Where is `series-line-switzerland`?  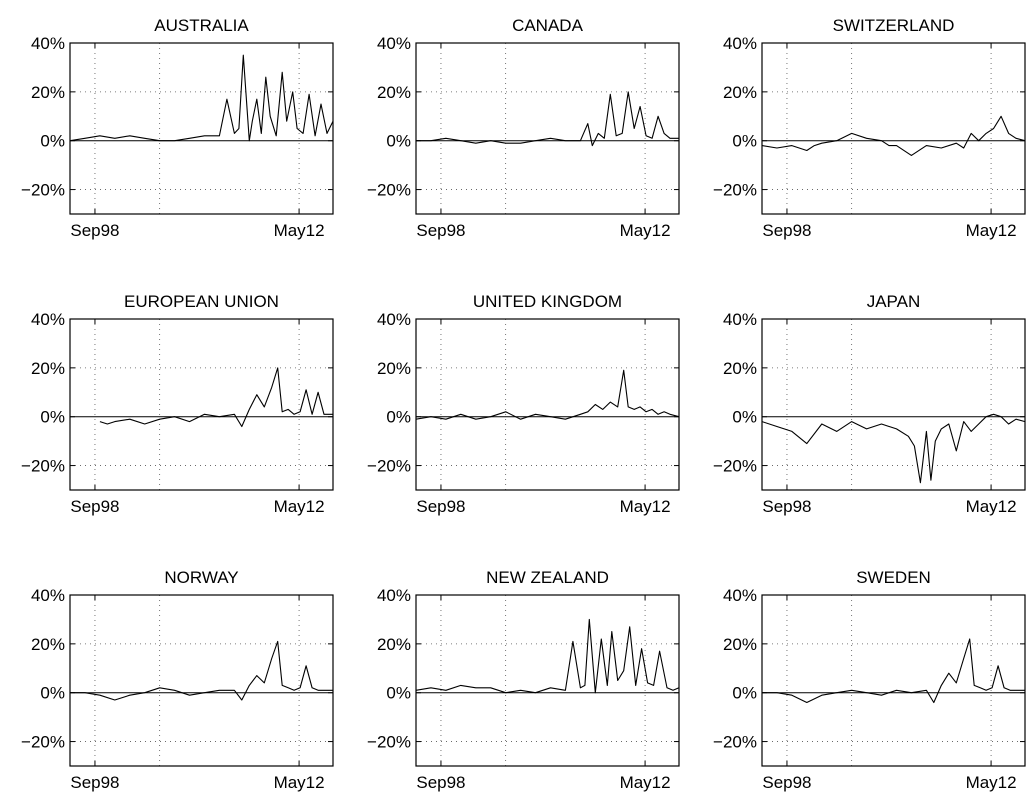
series-line-switzerland is located at coordinates (893, 135).